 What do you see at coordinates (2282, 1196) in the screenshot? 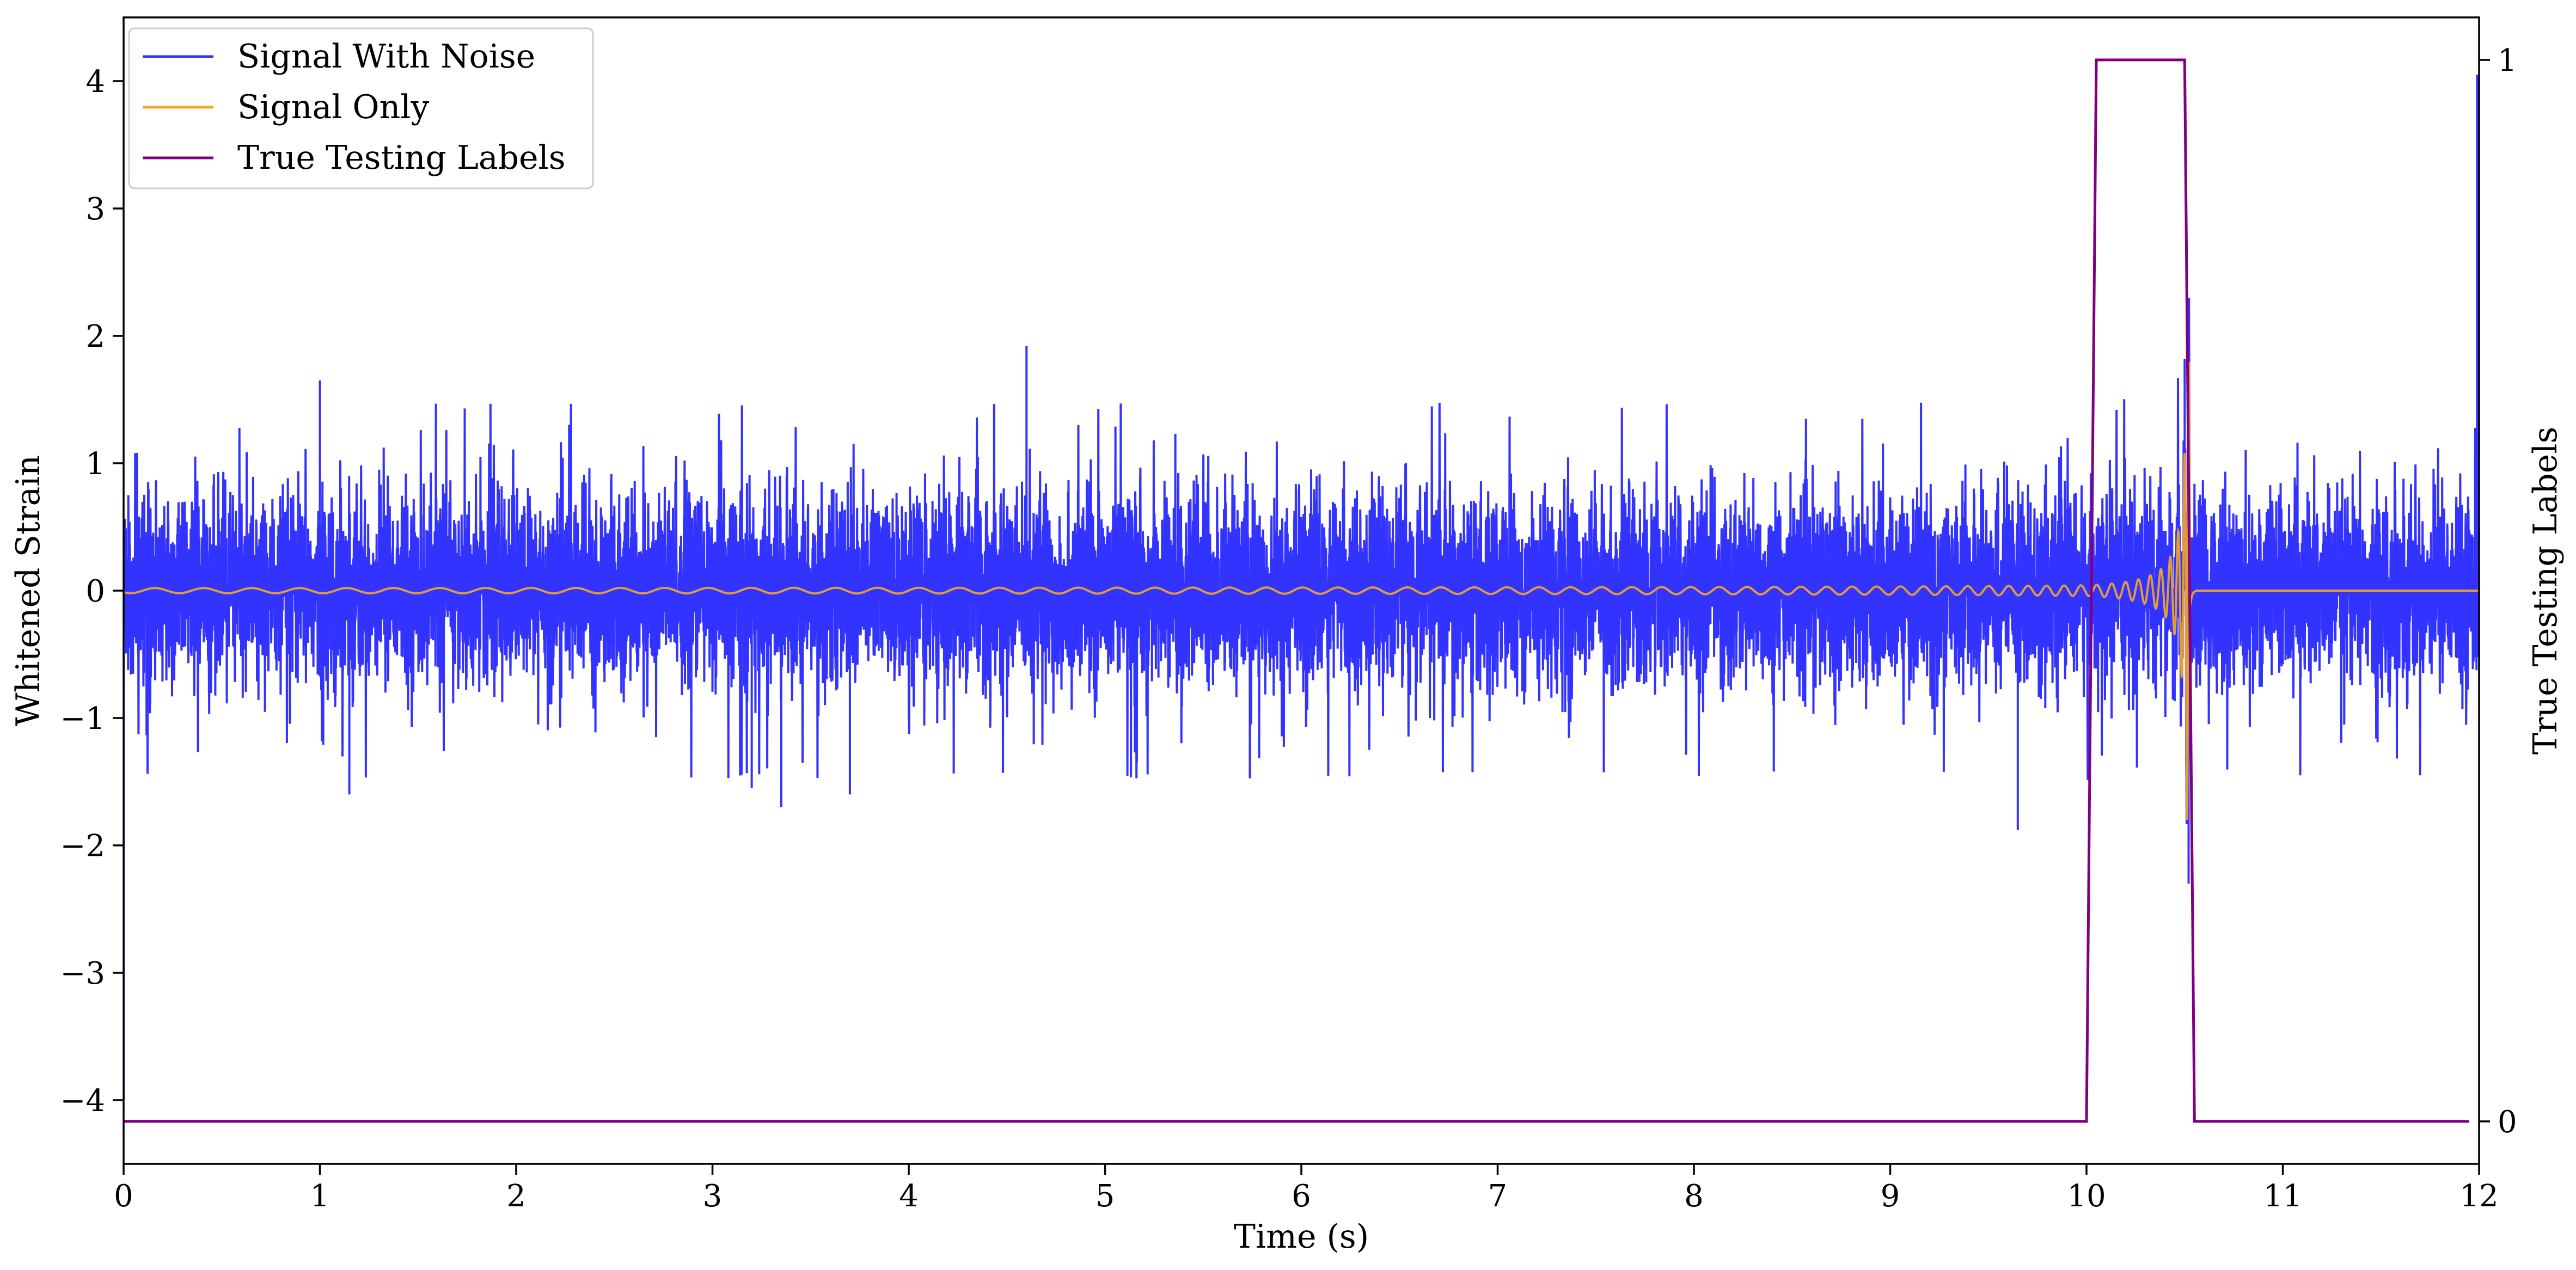
I see `x-tick-label: 11` at bounding box center [2282, 1196].